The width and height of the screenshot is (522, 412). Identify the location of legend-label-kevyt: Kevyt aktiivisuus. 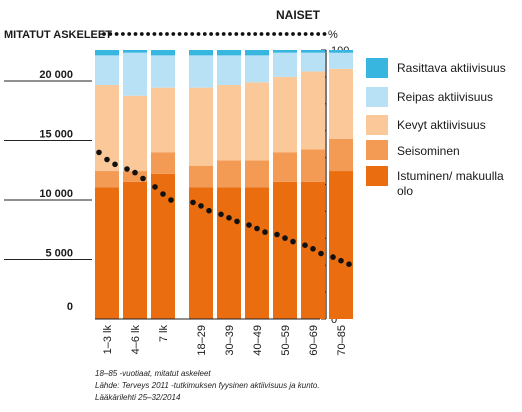
(441, 125).